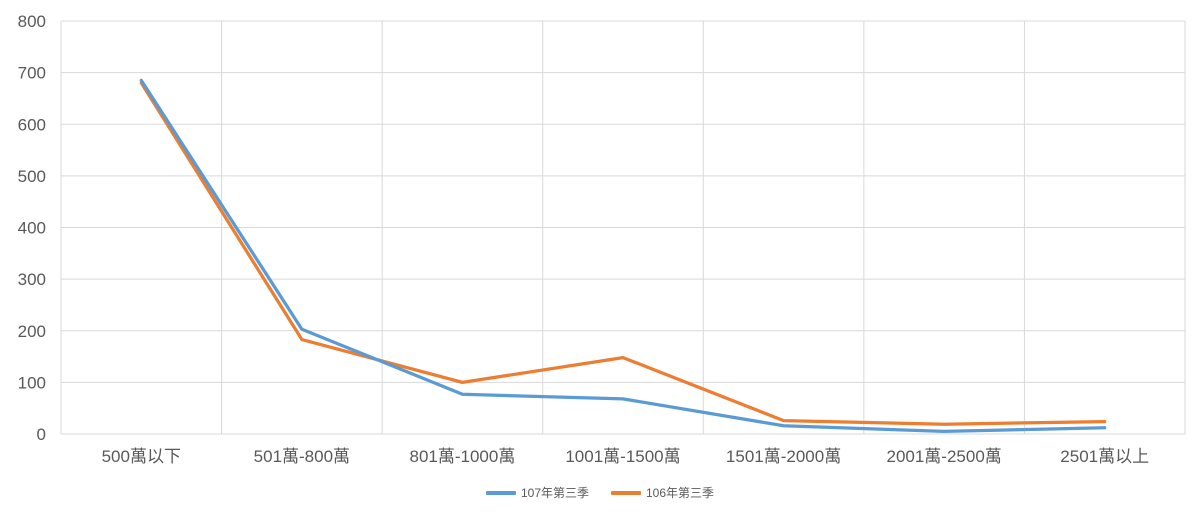  I want to click on y-tick-label: 600, so click(32, 124).